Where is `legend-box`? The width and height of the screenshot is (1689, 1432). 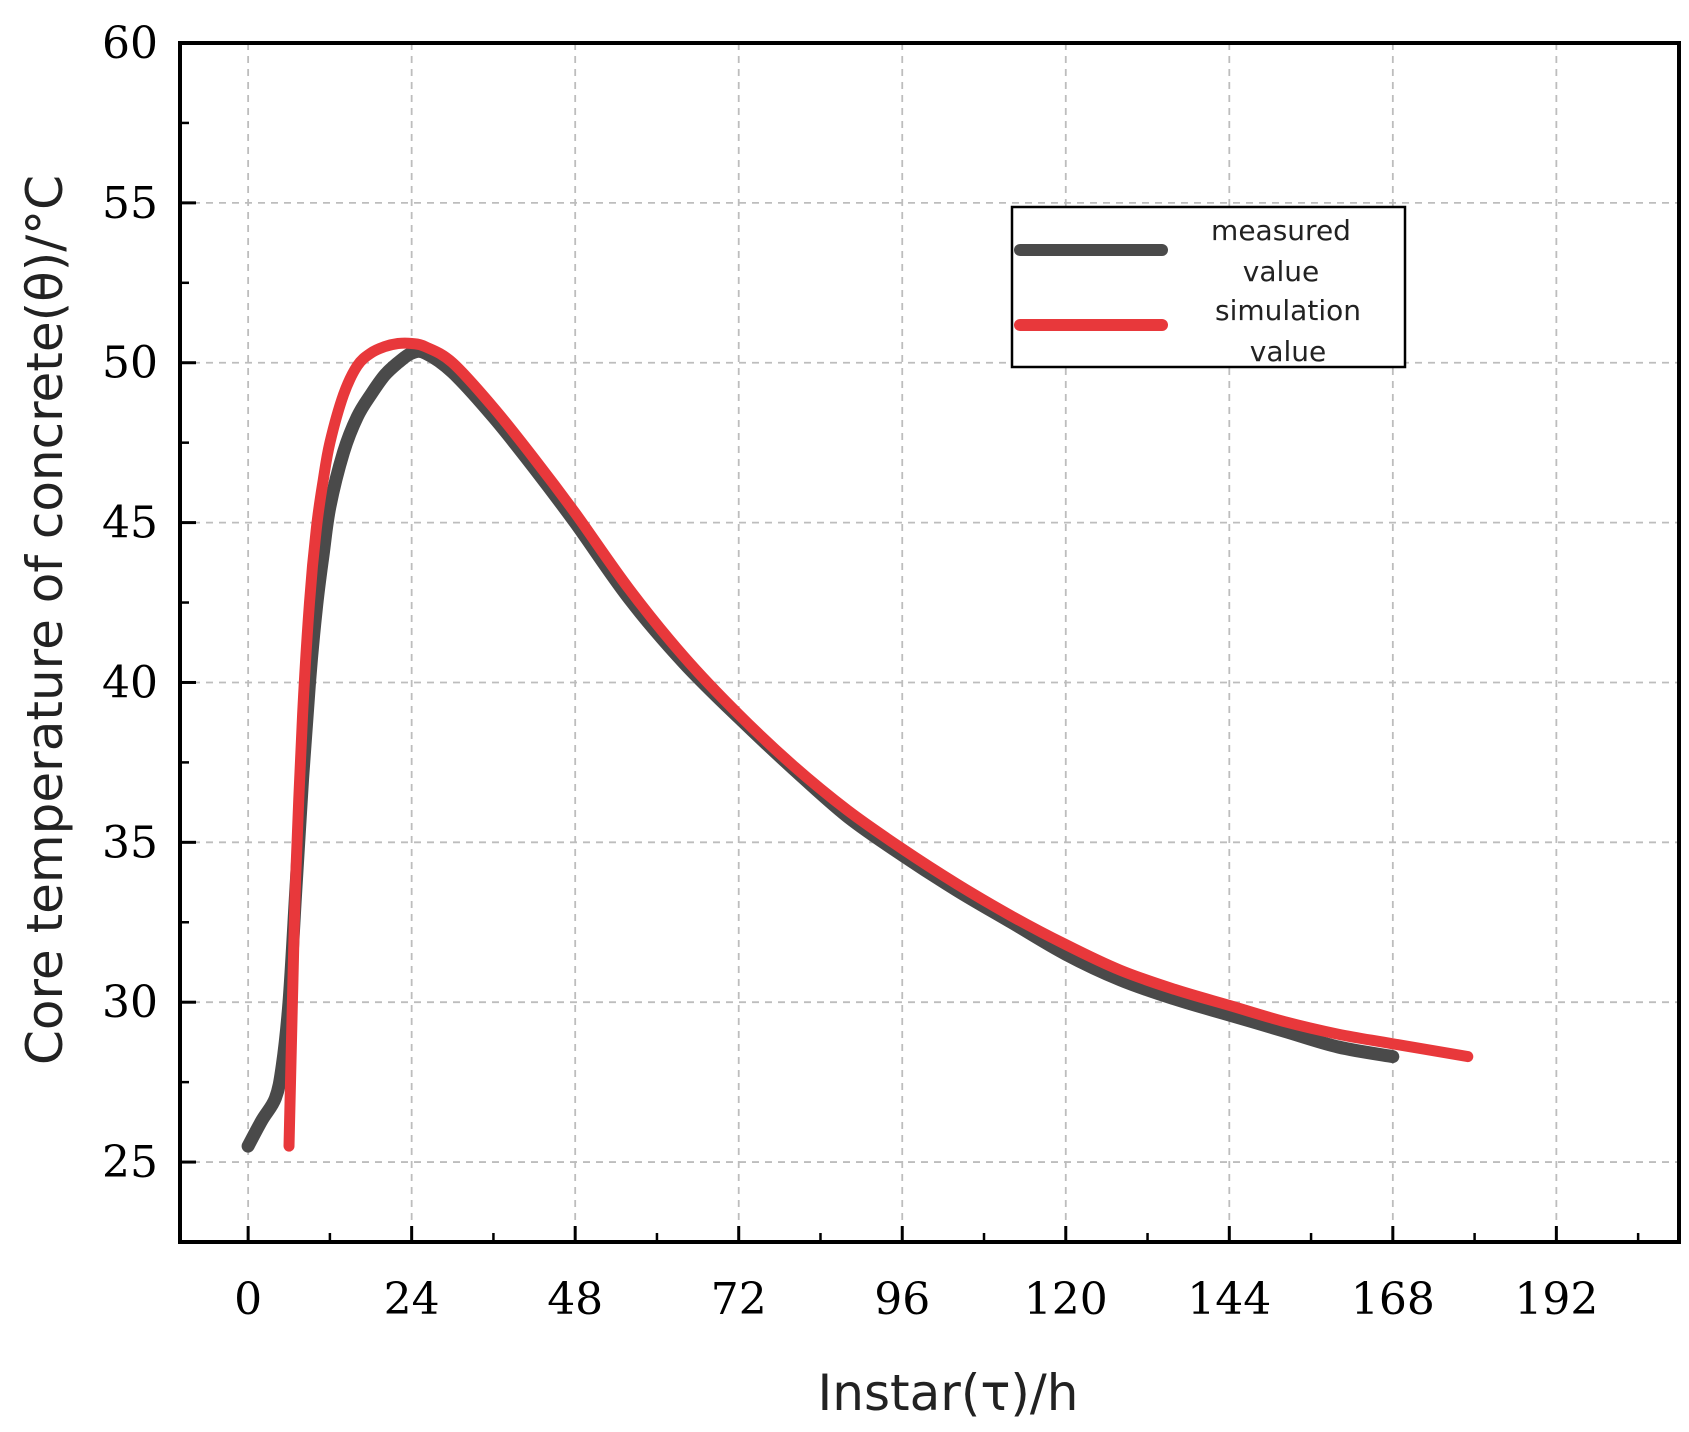
legend-box is located at coordinates (1208, 287).